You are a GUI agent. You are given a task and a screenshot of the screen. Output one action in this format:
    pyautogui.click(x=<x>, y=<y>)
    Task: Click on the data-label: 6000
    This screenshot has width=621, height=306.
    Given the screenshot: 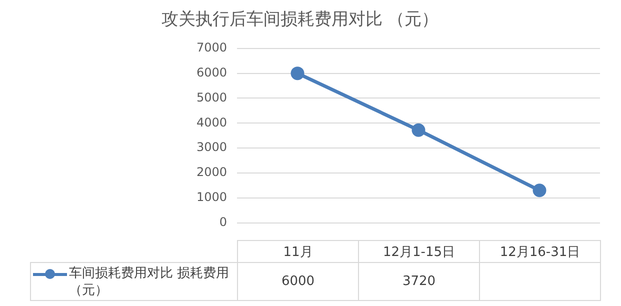 What is the action you would take?
    pyautogui.click(x=298, y=281)
    